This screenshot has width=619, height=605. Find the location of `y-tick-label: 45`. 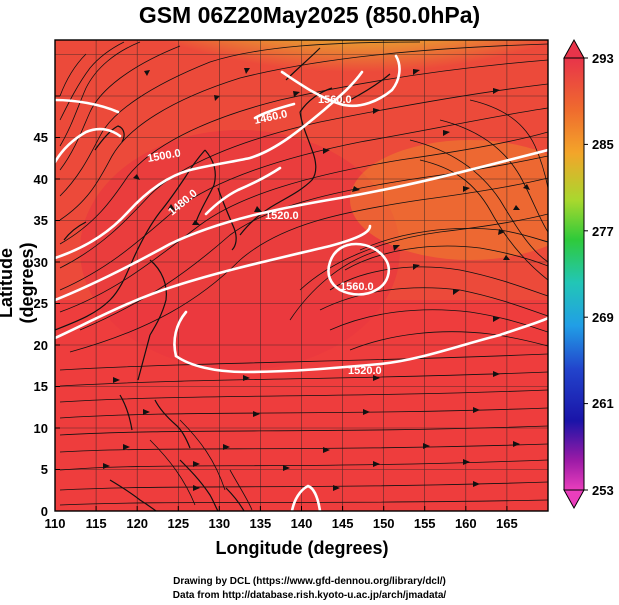

y-tick-label: 45 is located at coordinates (41, 137).